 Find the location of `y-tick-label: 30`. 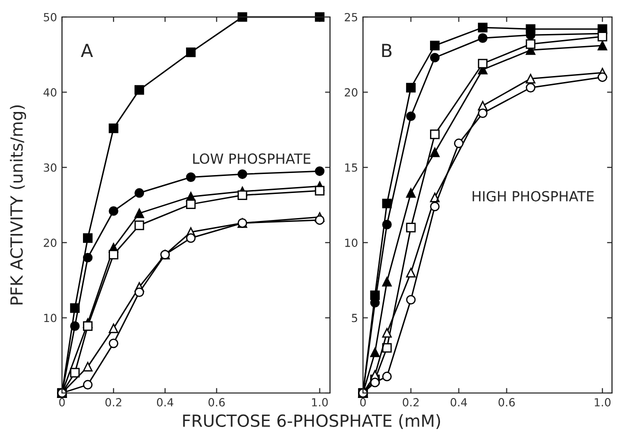

y-tick-label: 30 is located at coordinates (50, 167).